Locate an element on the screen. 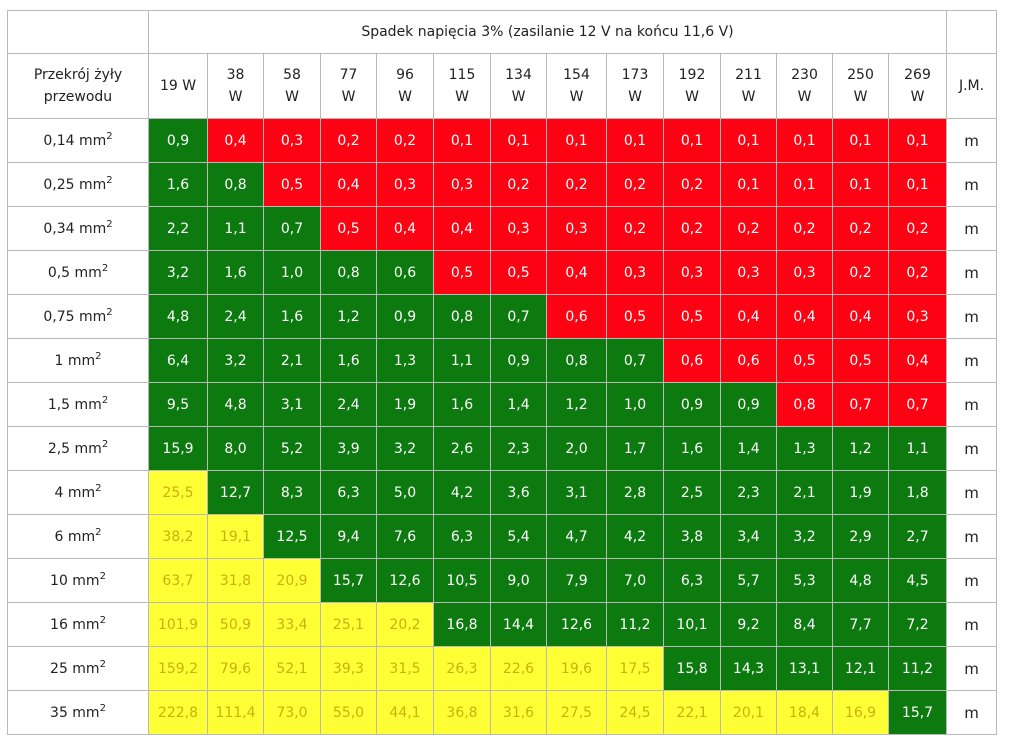 The width and height of the screenshot is (1012, 738). length-cell: 1,0 is located at coordinates (292, 272).